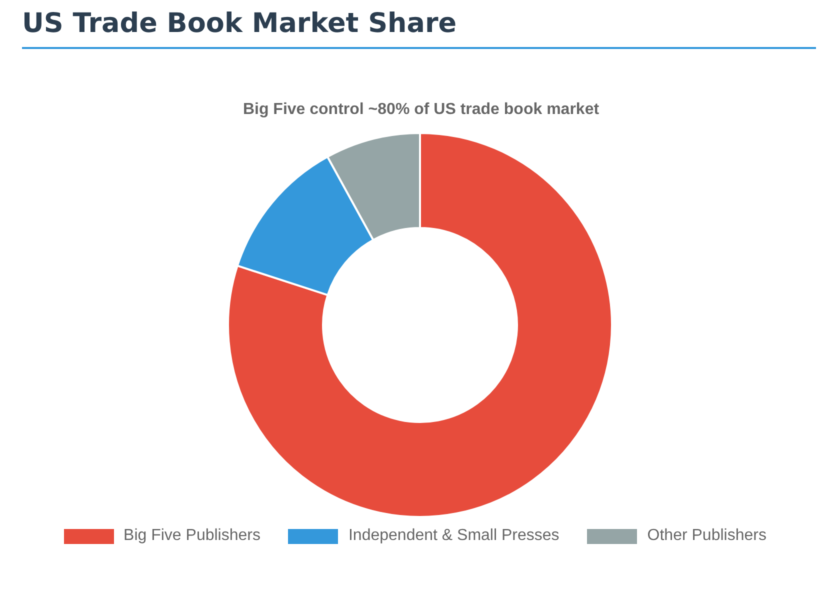  What do you see at coordinates (706, 536) in the screenshot?
I see `legend-label: Other Publishers` at bounding box center [706, 536].